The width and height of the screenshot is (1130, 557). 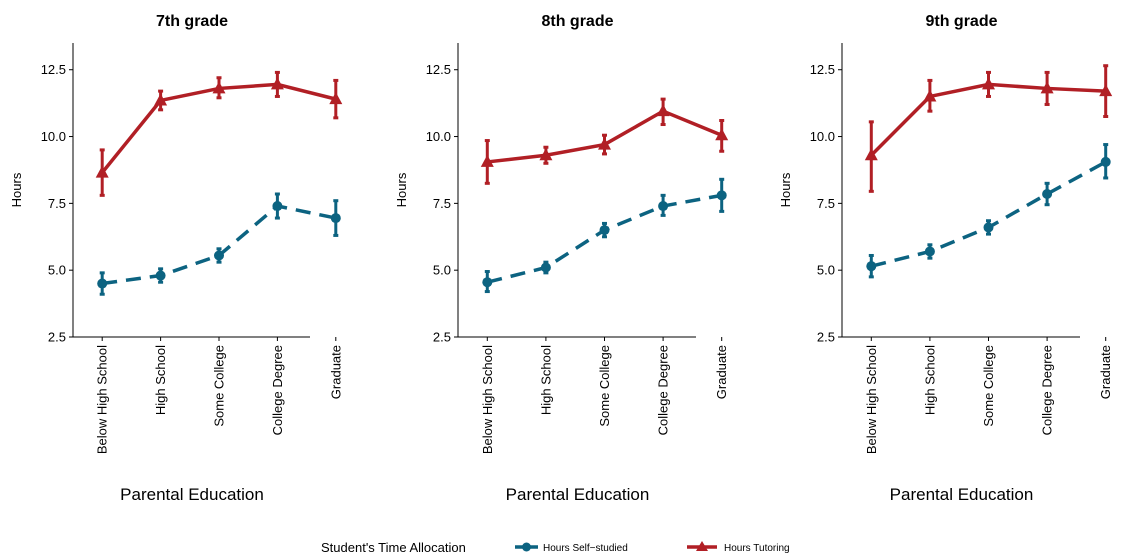 I want to click on legend-title: Student's Time Allocation, so click(x=393, y=547).